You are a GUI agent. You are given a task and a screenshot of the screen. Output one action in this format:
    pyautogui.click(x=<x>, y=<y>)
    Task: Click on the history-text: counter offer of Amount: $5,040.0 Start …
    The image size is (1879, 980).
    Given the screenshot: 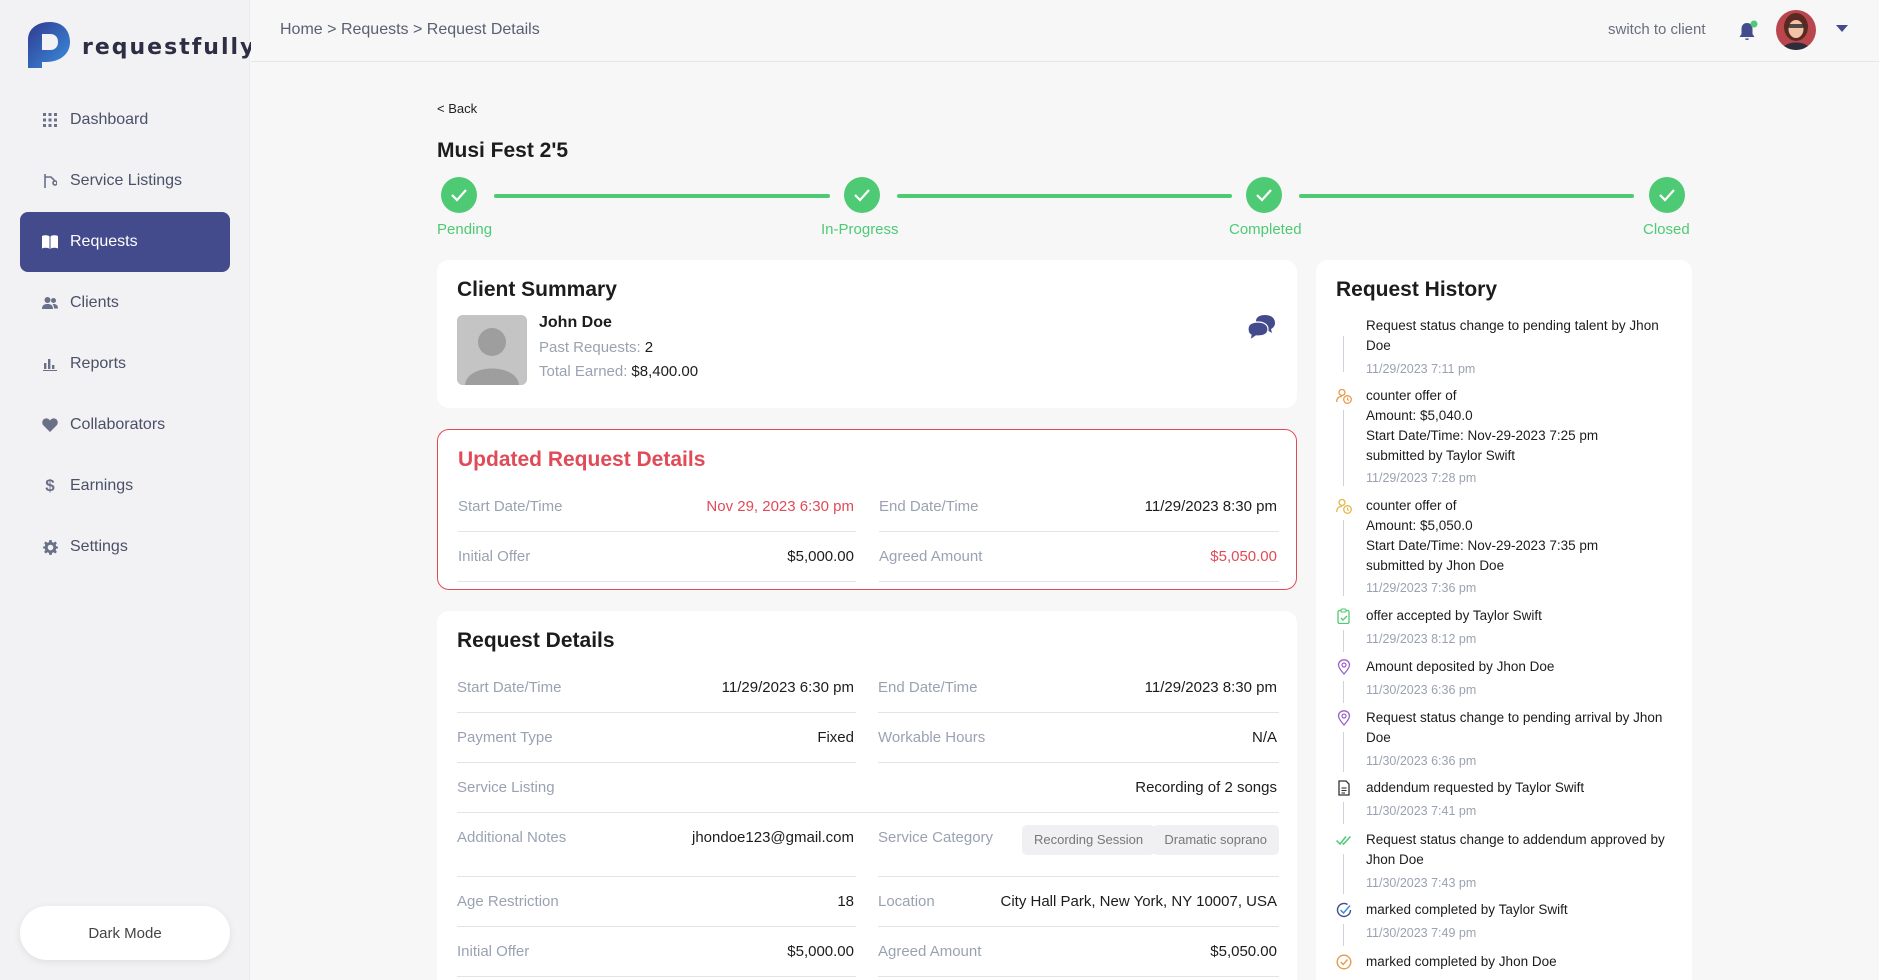 What is the action you would take?
    pyautogui.click(x=1521, y=437)
    